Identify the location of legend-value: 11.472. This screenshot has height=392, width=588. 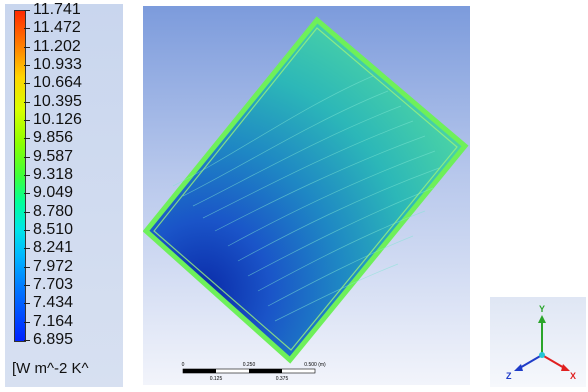
(57, 28).